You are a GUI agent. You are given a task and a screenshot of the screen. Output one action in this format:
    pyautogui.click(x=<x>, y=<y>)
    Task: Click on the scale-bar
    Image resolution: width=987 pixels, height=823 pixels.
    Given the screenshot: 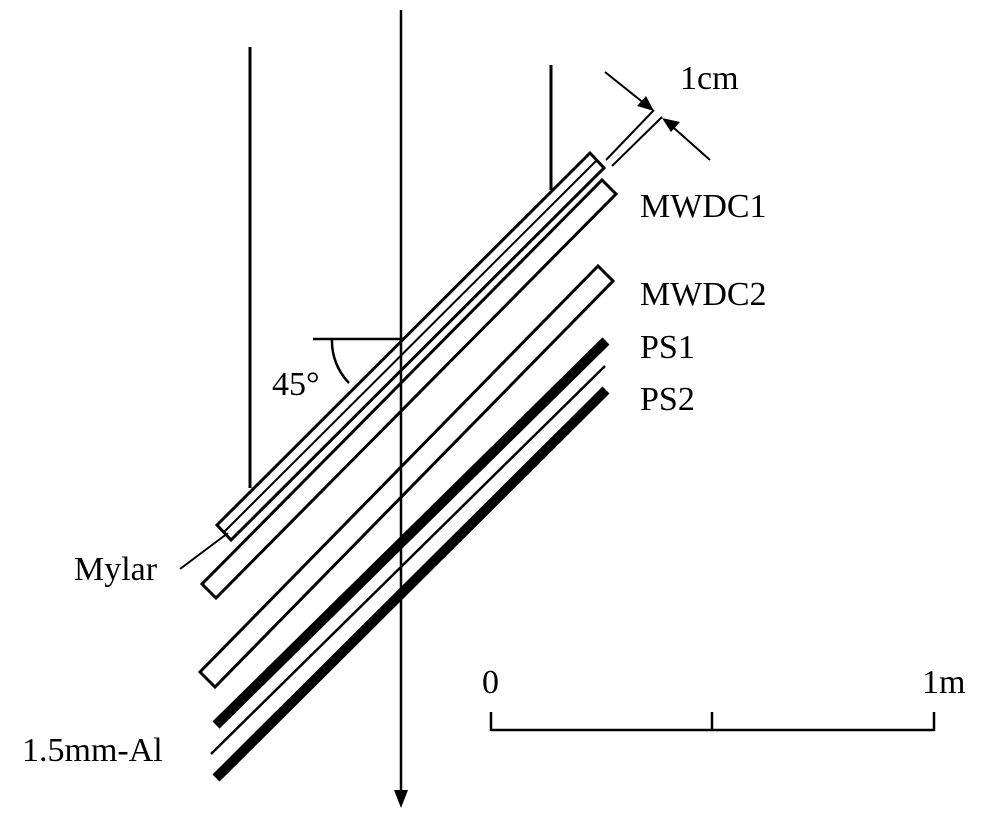 What is the action you would take?
    pyautogui.click(x=712, y=722)
    